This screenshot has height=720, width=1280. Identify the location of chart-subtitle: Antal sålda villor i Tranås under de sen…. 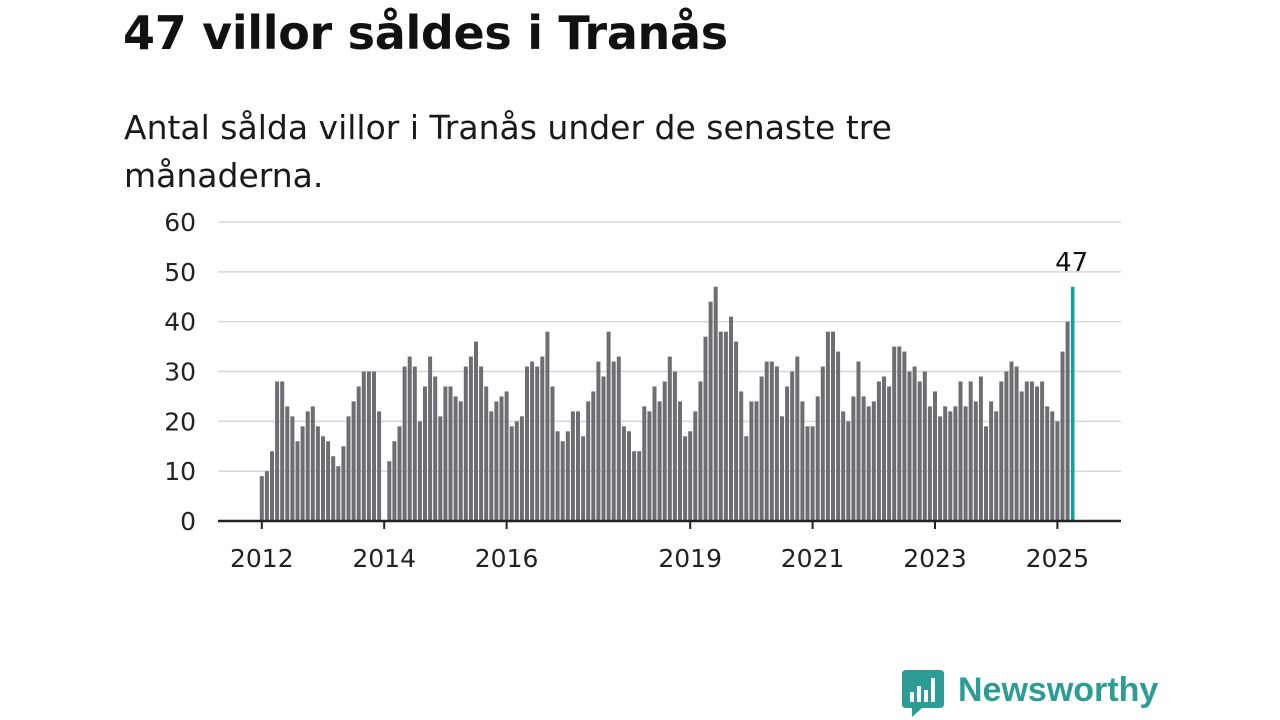
(508, 151).